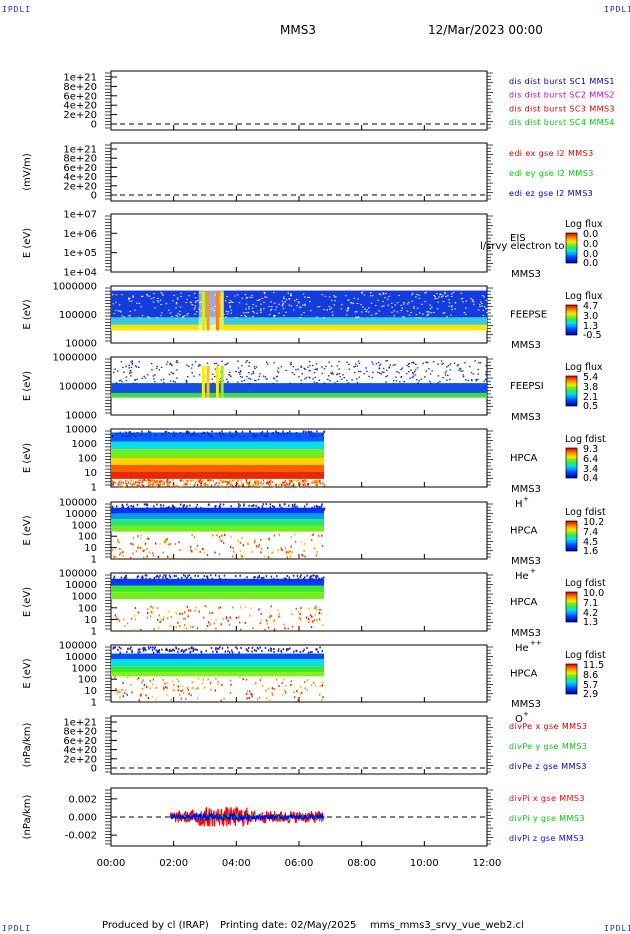 The image size is (630, 934). What do you see at coordinates (617, 928) in the screenshot?
I see `corner-label-bottom-right: IPDLI` at bounding box center [617, 928].